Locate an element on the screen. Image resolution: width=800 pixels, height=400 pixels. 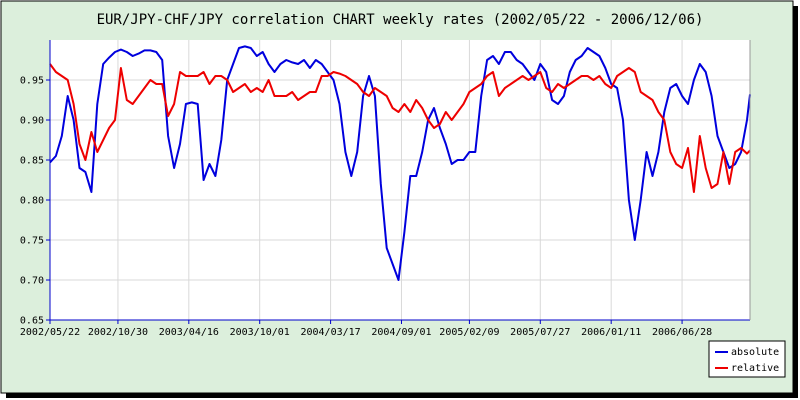
y-axis-ticks: 0.65 0.70 0.75 0.80 0.85 0.90 0.95 is located at coordinates (35, 201).